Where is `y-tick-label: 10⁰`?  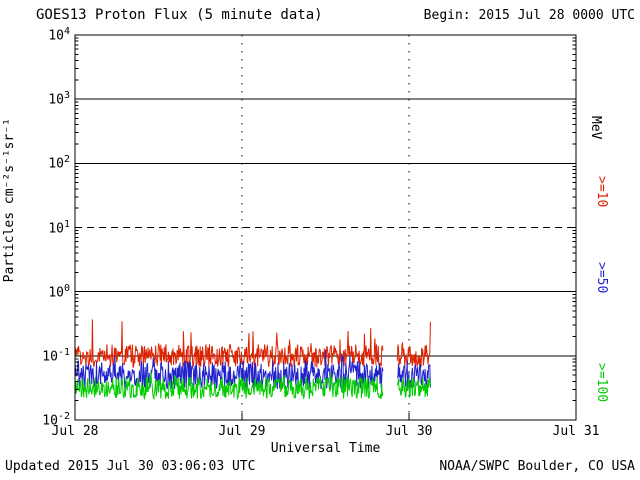 y-tick-label: 10⁰ is located at coordinates (59, 291).